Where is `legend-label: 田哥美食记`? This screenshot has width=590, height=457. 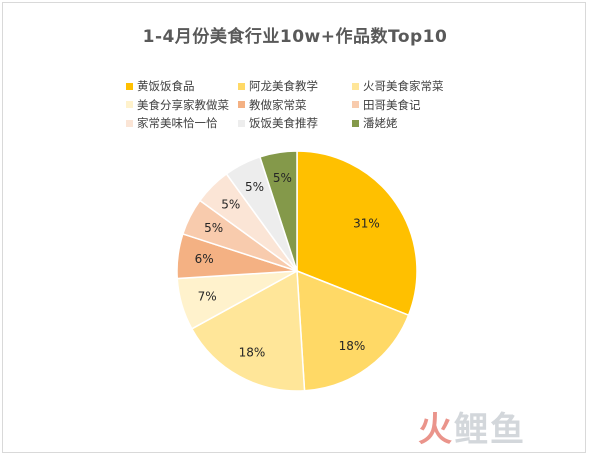 legend-label: 田哥美食记 is located at coordinates (392, 104).